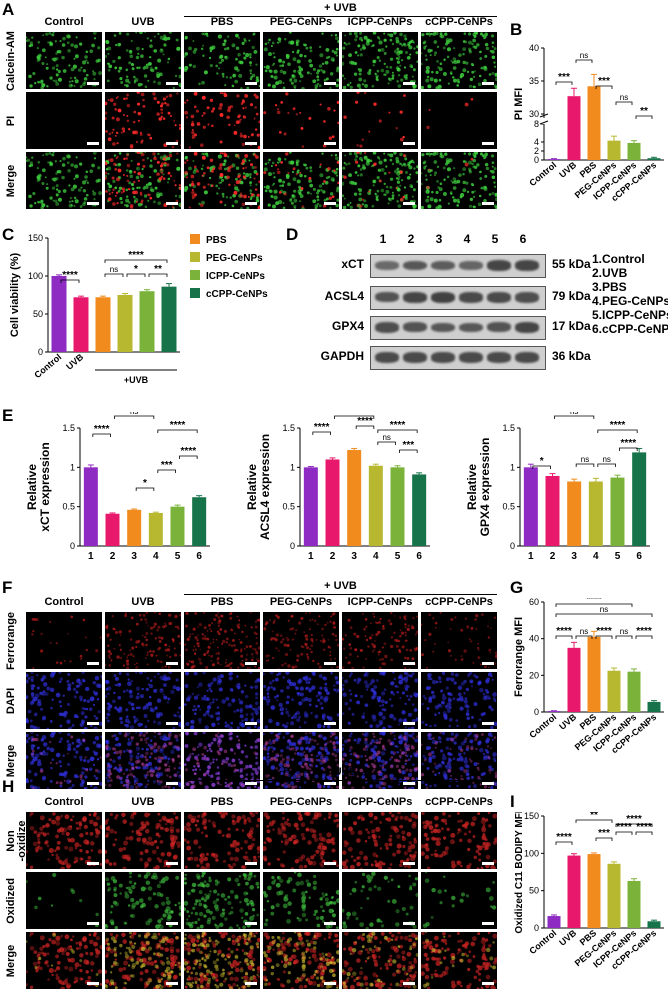  I want to click on significance-label: ***, so click(564, 77).